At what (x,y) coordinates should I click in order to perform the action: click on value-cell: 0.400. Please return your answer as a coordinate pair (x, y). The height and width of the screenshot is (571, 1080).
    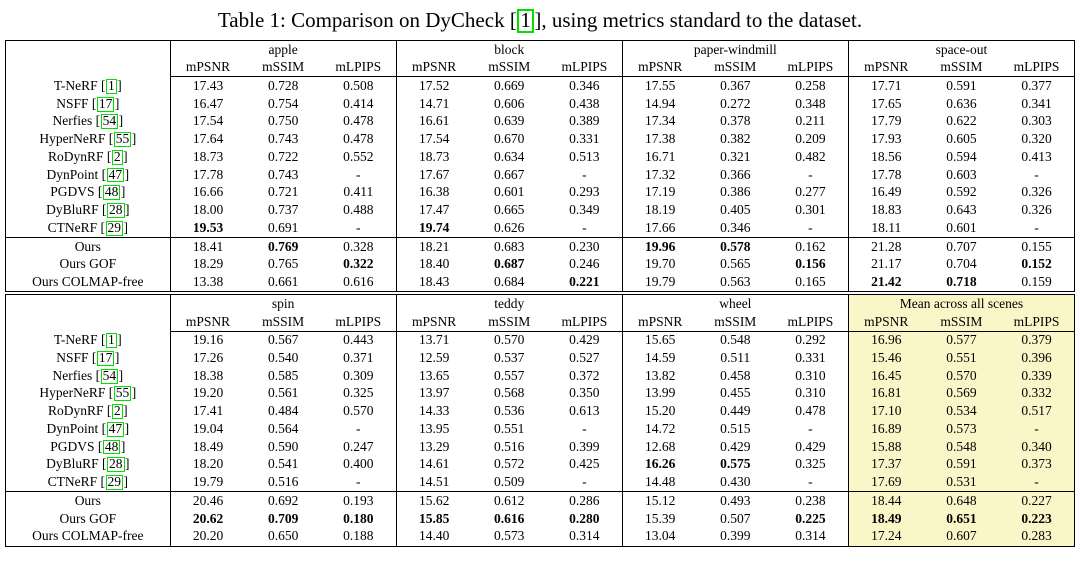
    Looking at the image, I should click on (358, 464).